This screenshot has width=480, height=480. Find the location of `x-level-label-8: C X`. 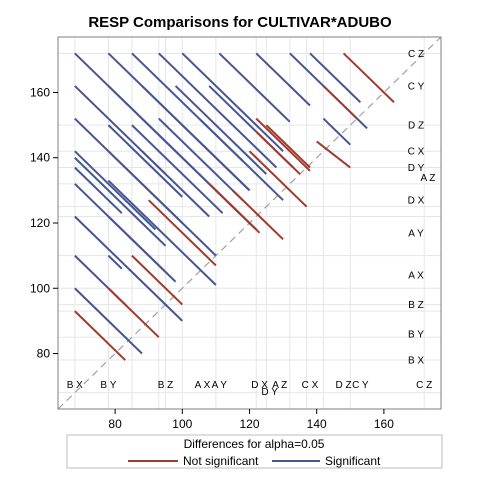

x-level-label-8: C X is located at coordinates (310, 385).